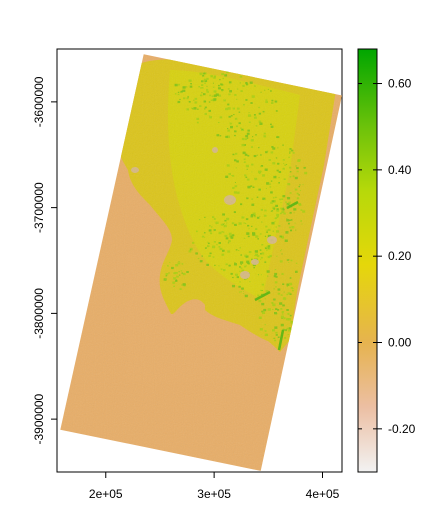 Image resolution: width=447 pixels, height=522 pixels. Describe the element at coordinates (400, 256) in the screenshot. I see `colorbar-tick-label: 0.20` at that location.